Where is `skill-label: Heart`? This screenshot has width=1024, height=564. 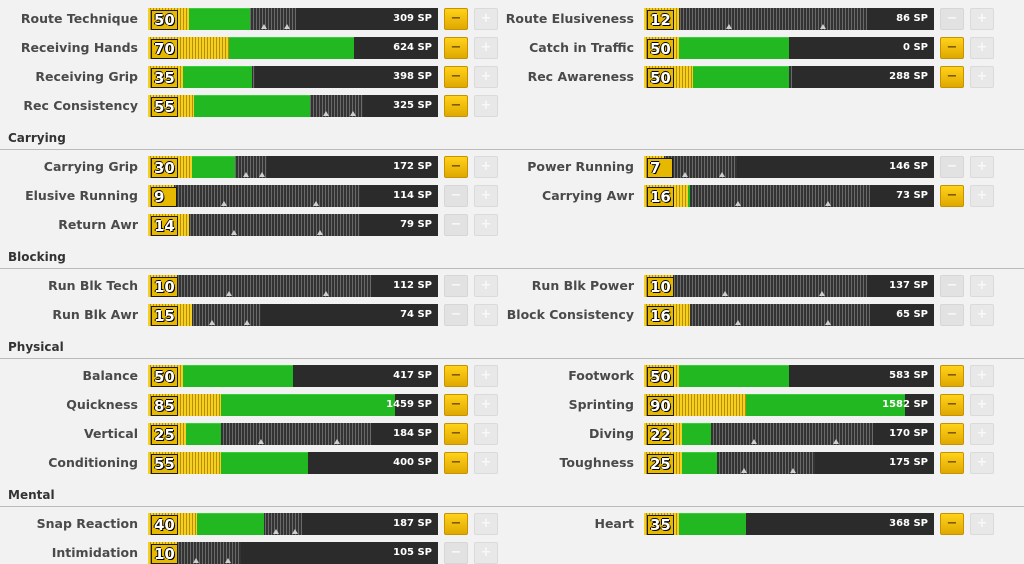
skill-label: Heart is located at coordinates (614, 523).